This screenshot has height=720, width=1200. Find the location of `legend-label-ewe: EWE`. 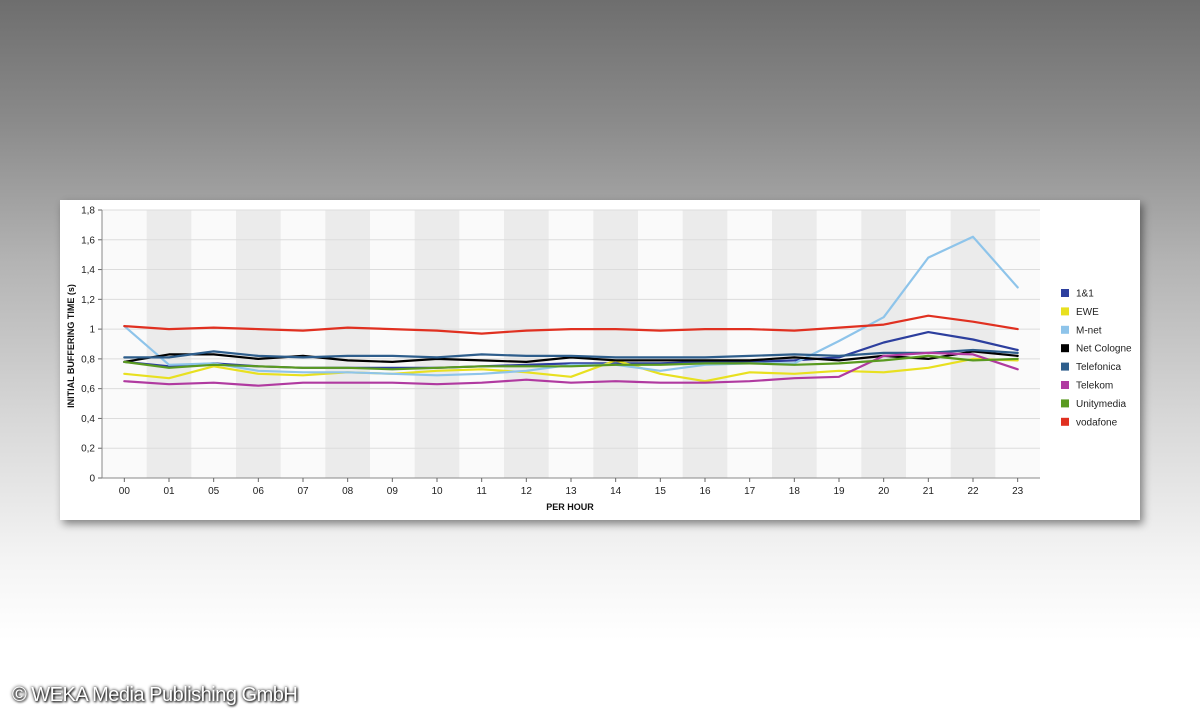

legend-label-ewe: EWE is located at coordinates (1087, 312).